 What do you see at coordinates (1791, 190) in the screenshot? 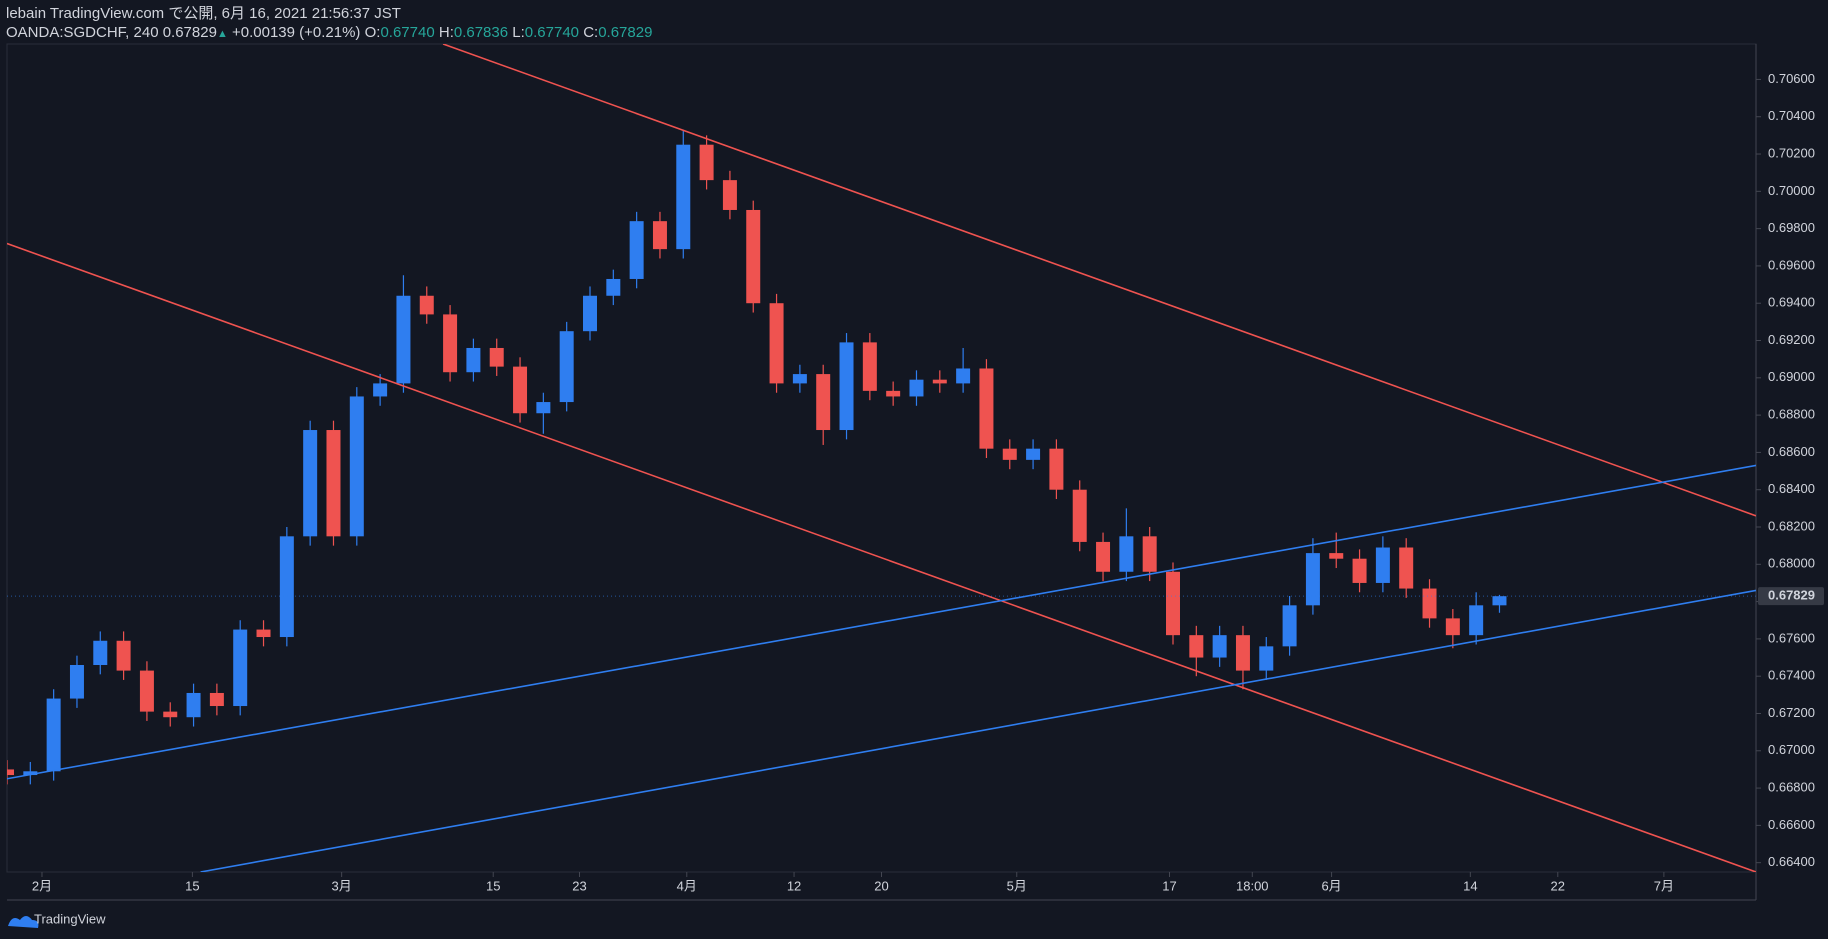
I see `y-tick-label: 0.70000` at bounding box center [1791, 190].